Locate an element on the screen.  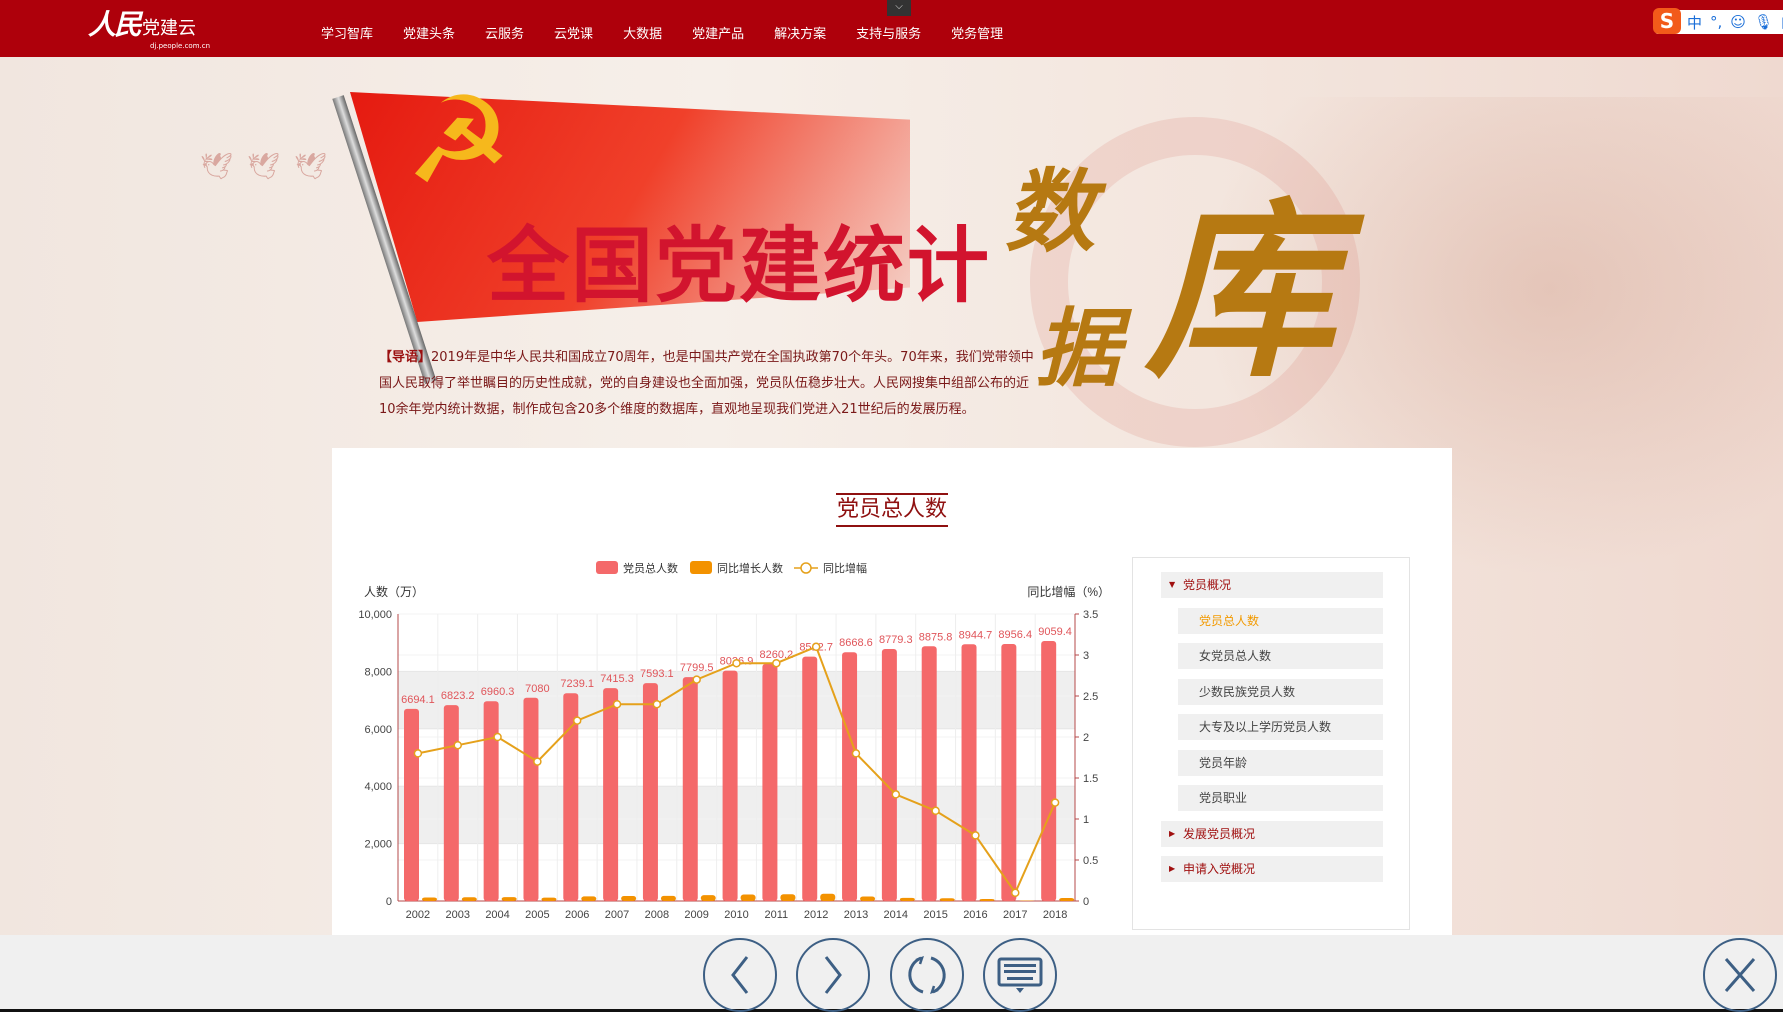
sidebar-item-member-occupation: 党员职业 is located at coordinates (1280, 798).